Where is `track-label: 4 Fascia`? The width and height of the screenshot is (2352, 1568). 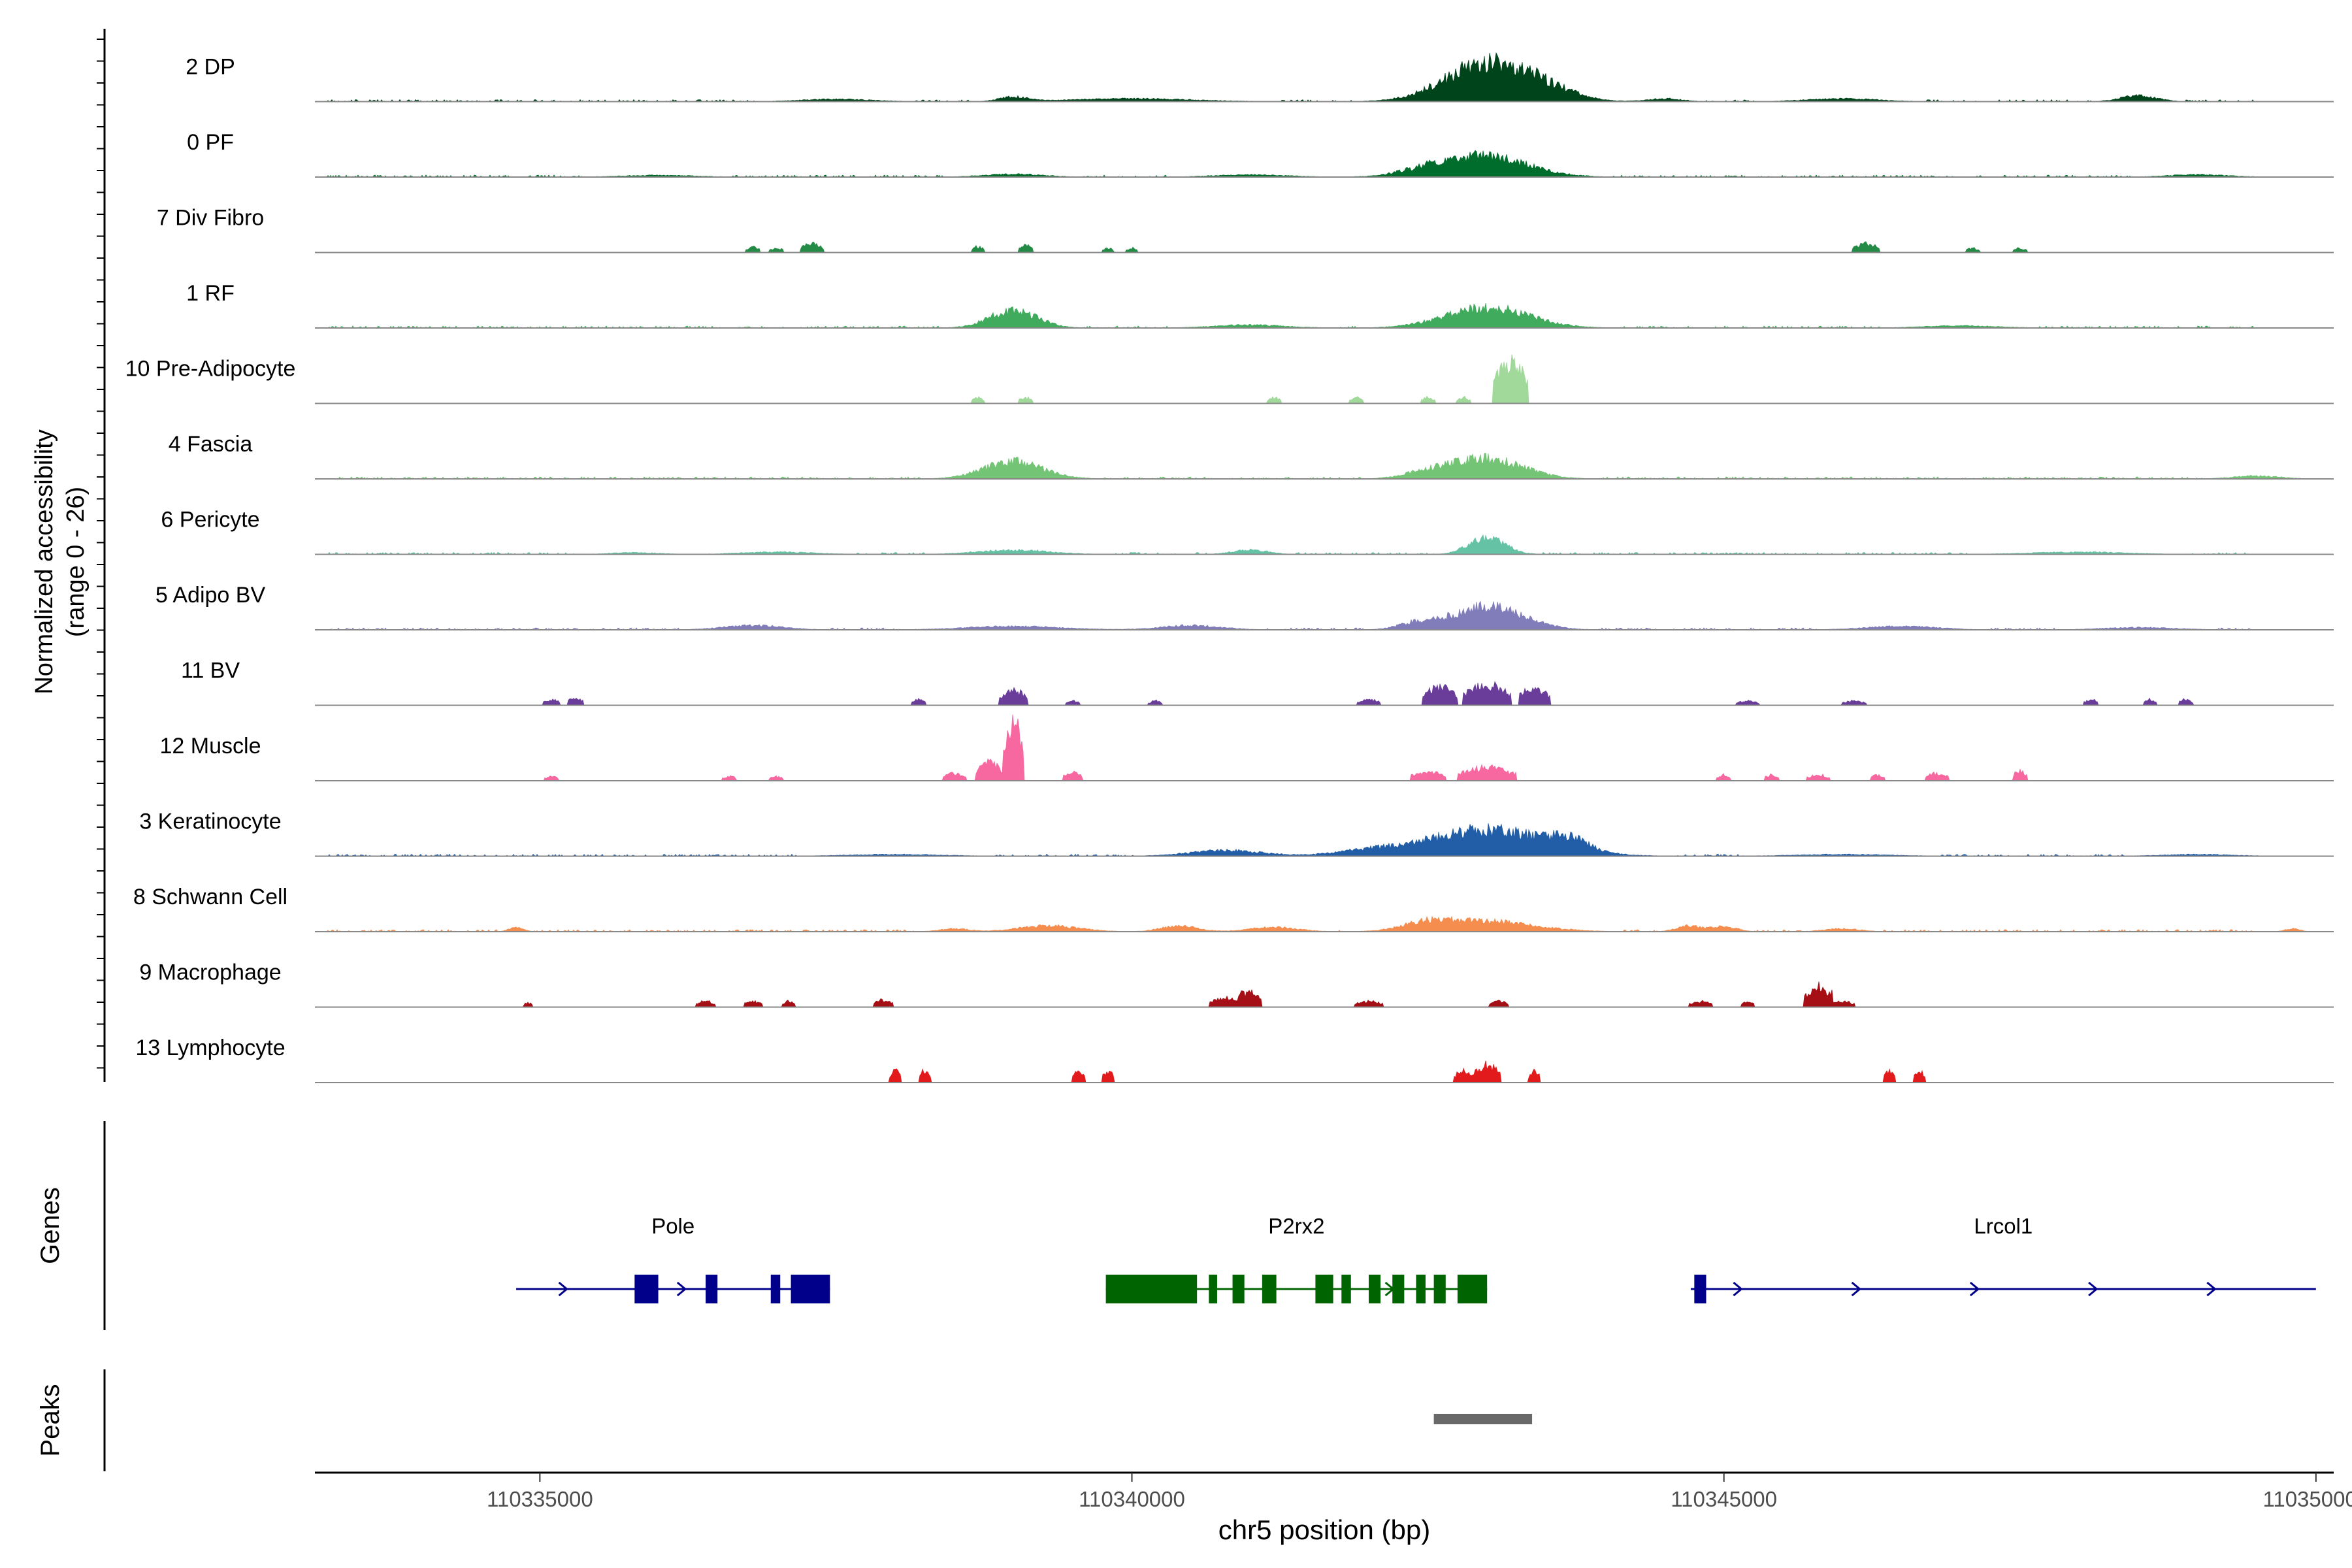
track-label: 4 Fascia is located at coordinates (211, 444).